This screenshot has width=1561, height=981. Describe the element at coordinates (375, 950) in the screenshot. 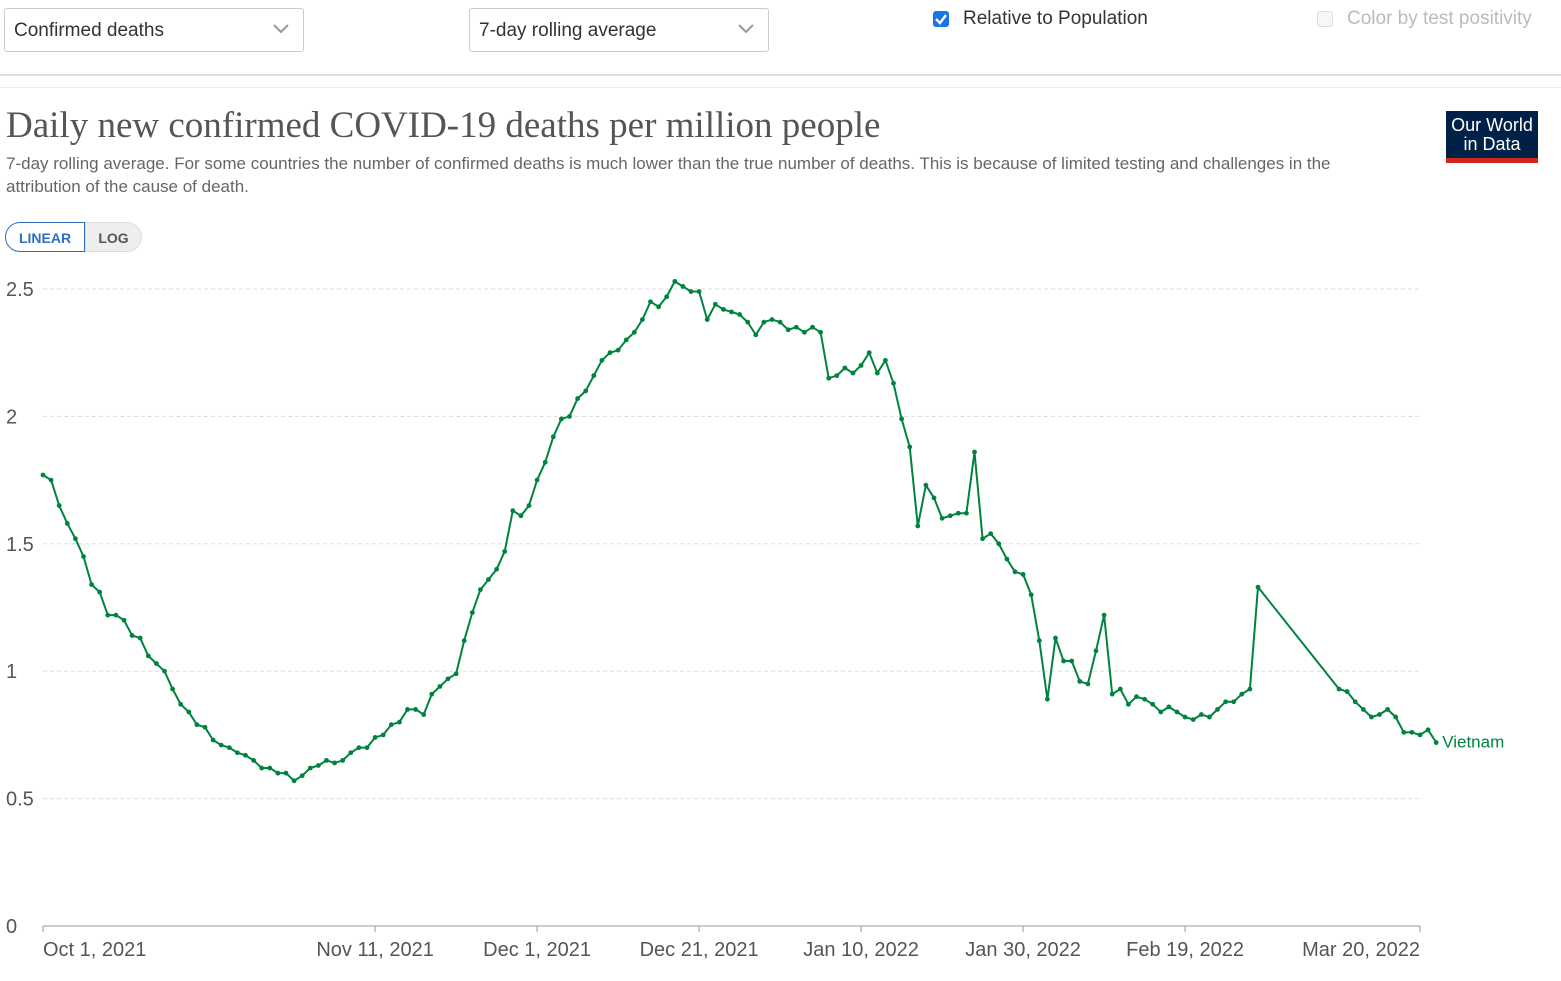

I see `x-tick-label: Nov 11, 2021` at that location.